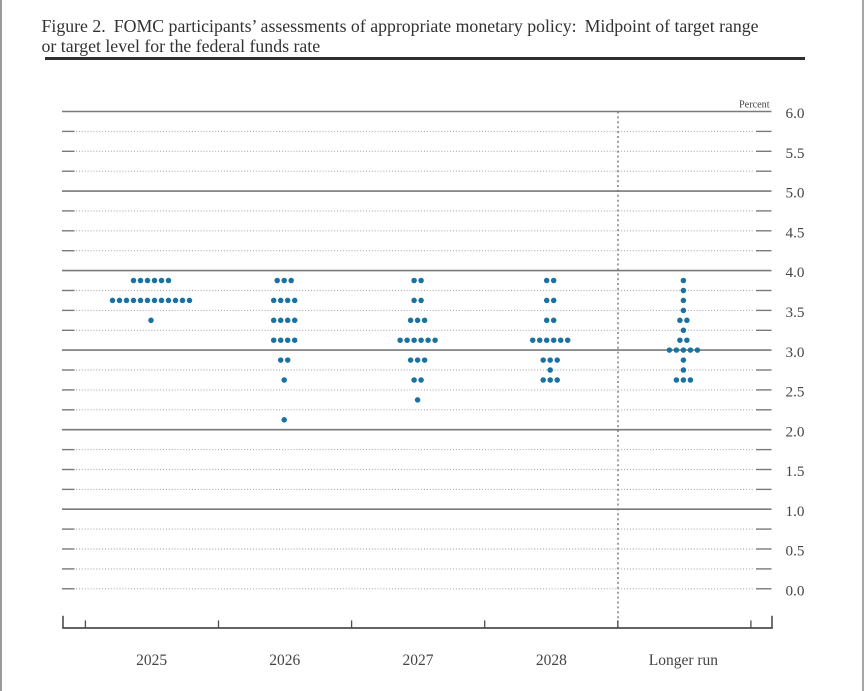 This screenshot has height=691, width=864. I want to click on svg-text: 5.0, so click(795, 193).